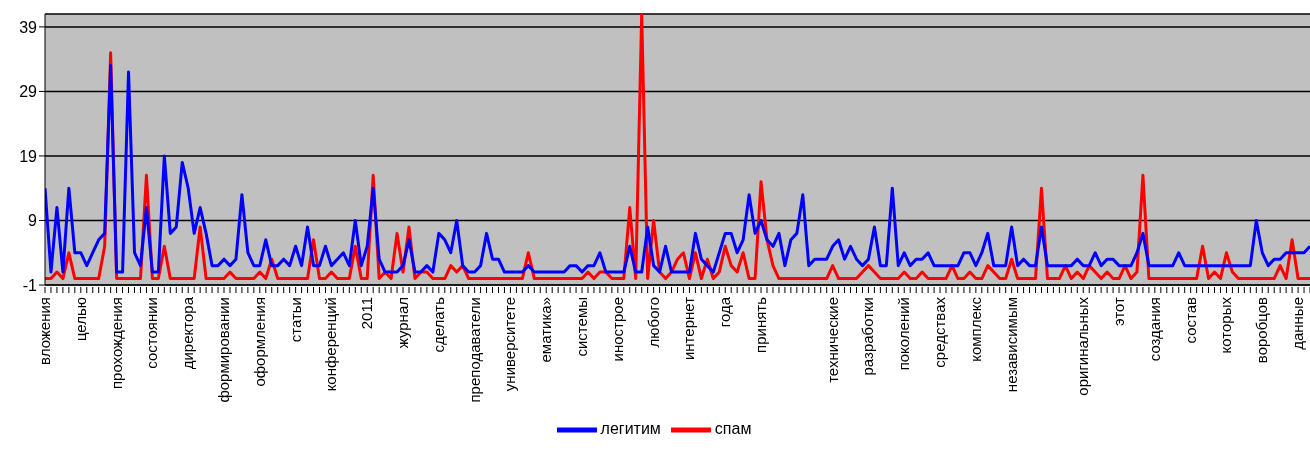 This screenshot has height=450, width=1310. What do you see at coordinates (28, 27) in the screenshot?
I see `y-tick-label: 39` at bounding box center [28, 27].